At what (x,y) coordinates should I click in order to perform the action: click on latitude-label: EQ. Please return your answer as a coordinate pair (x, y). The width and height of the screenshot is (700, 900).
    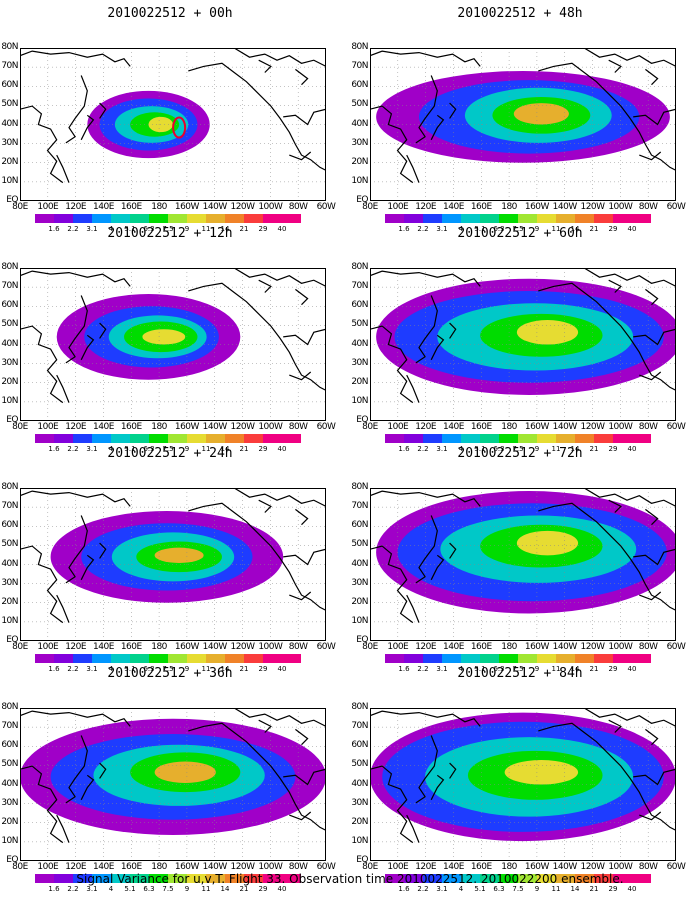
    Looking at the image, I should click on (362, 640).